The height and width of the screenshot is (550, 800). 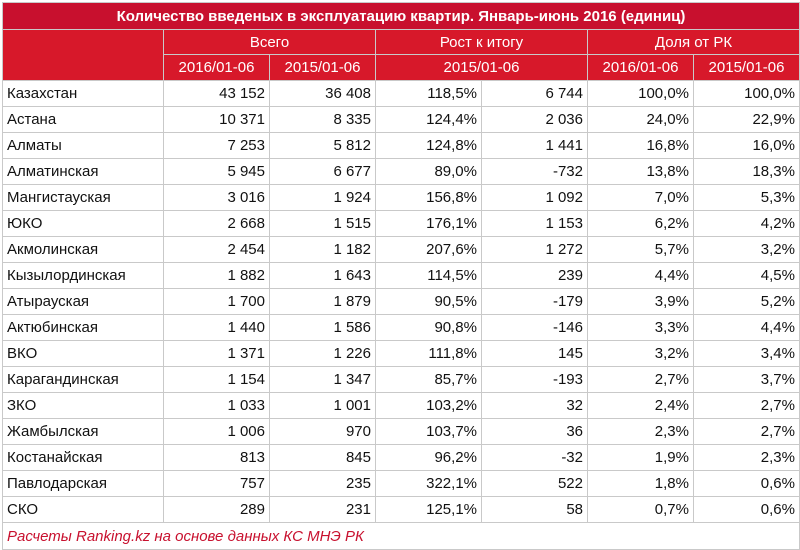 What do you see at coordinates (428, 249) in the screenshot?
I see `growth-pct-cell: 207,6%` at bounding box center [428, 249].